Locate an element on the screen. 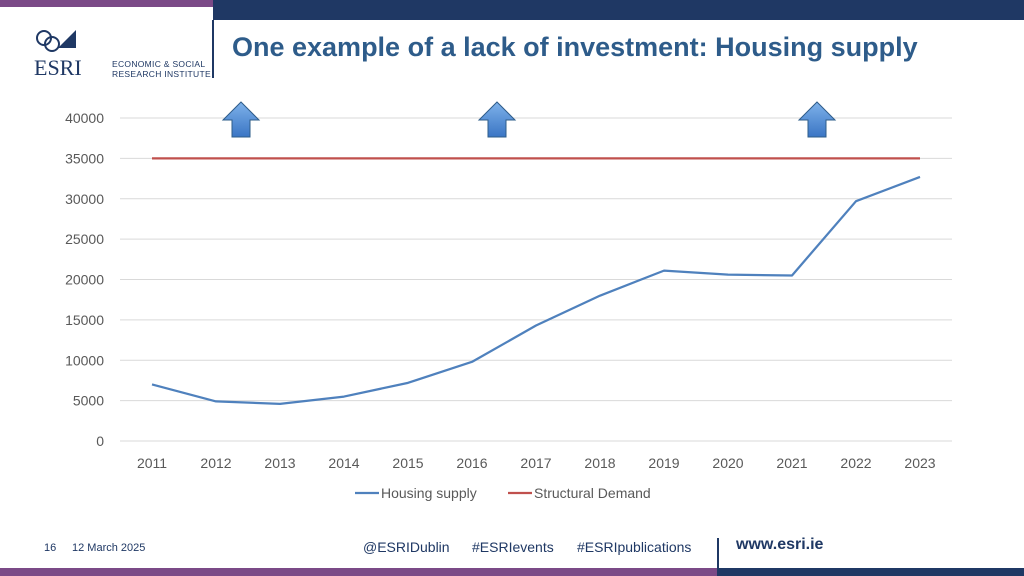 The height and width of the screenshot is (576, 1024). page-number: 16 is located at coordinates (50, 548).